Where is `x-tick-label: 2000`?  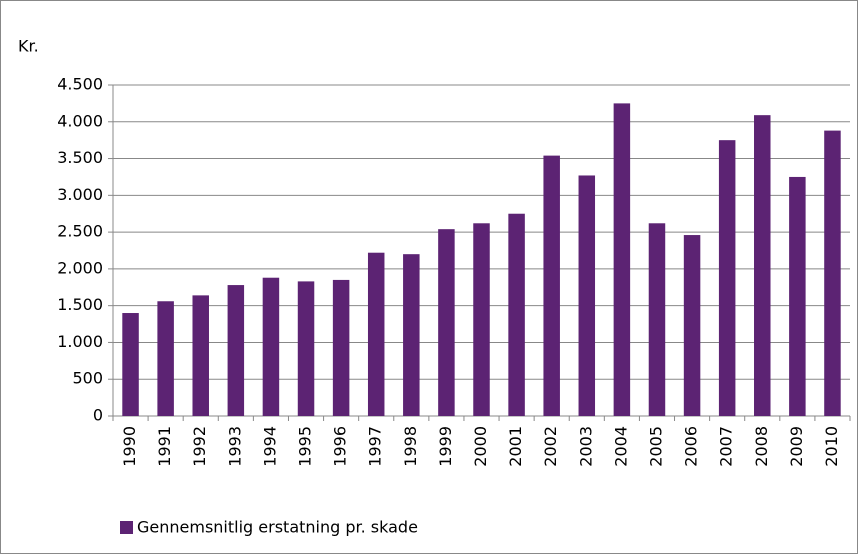 x-tick-label: 2000 is located at coordinates (480, 446).